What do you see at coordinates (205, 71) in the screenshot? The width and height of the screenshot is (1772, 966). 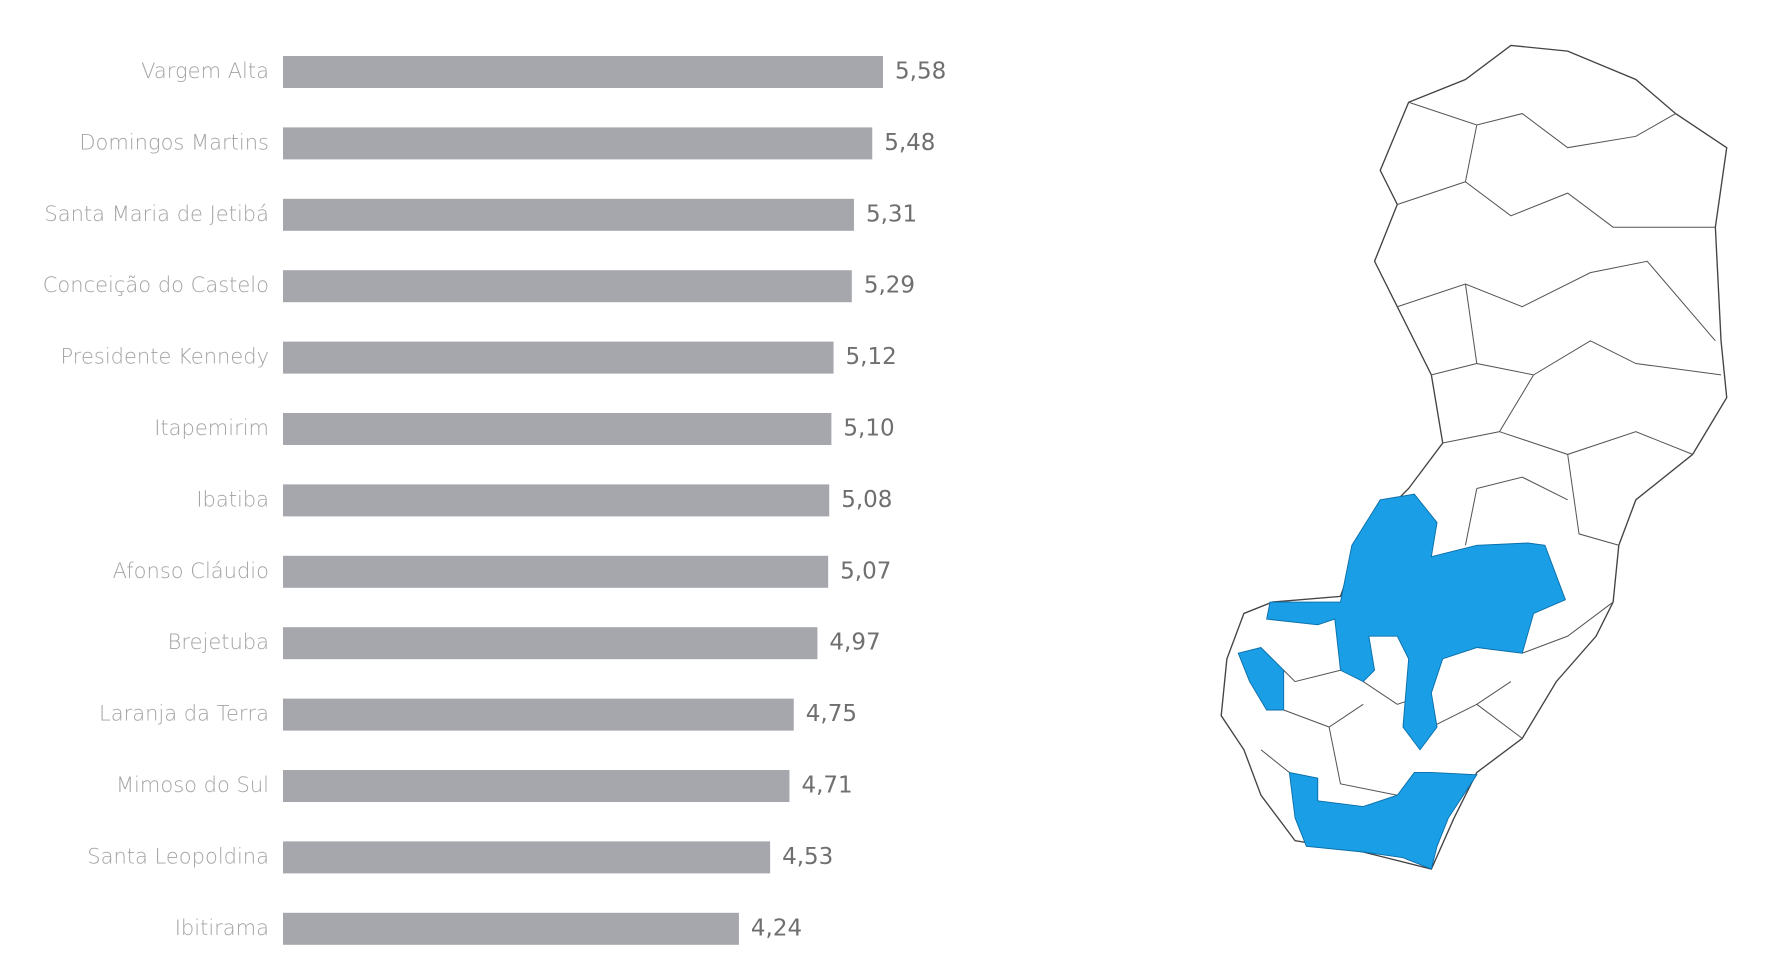 I see `category-label: Vargem Alta` at bounding box center [205, 71].